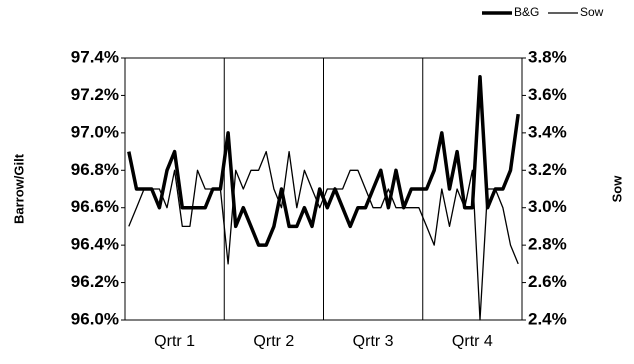 The image size is (634, 364). I want to click on x-tick-label: Qrtr 2, so click(273, 341).